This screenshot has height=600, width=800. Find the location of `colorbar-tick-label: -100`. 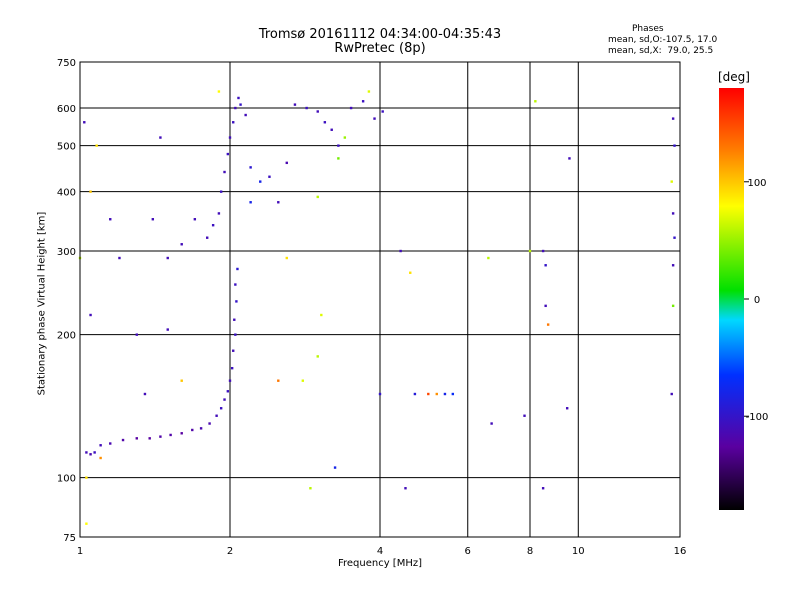

colorbar-tick-label: -100 is located at coordinates (757, 417).